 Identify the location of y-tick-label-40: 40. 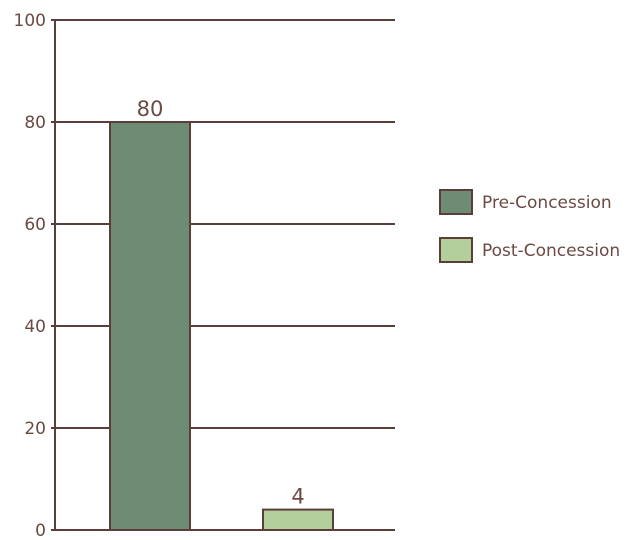
(35, 327).